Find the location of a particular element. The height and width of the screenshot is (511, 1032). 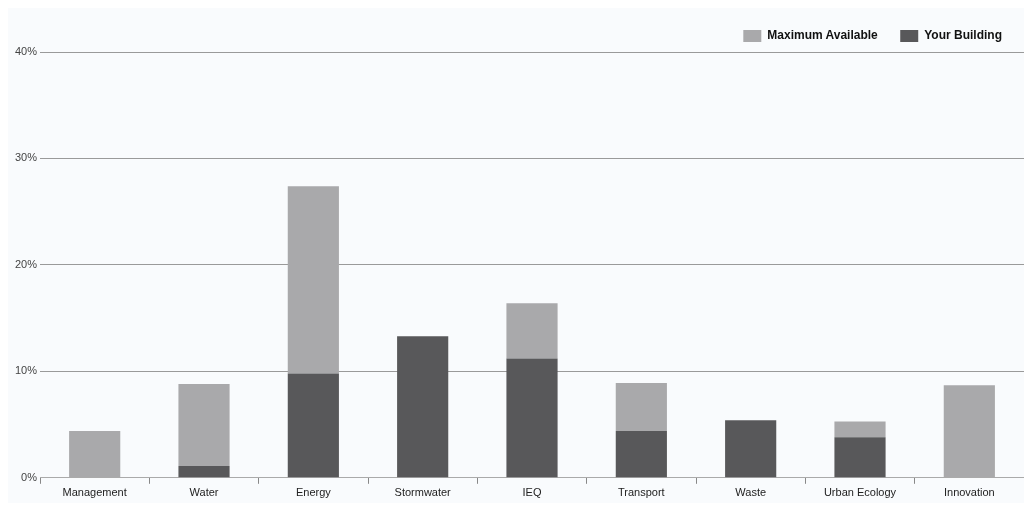

y-tick-label: 0% is located at coordinates (29, 476).